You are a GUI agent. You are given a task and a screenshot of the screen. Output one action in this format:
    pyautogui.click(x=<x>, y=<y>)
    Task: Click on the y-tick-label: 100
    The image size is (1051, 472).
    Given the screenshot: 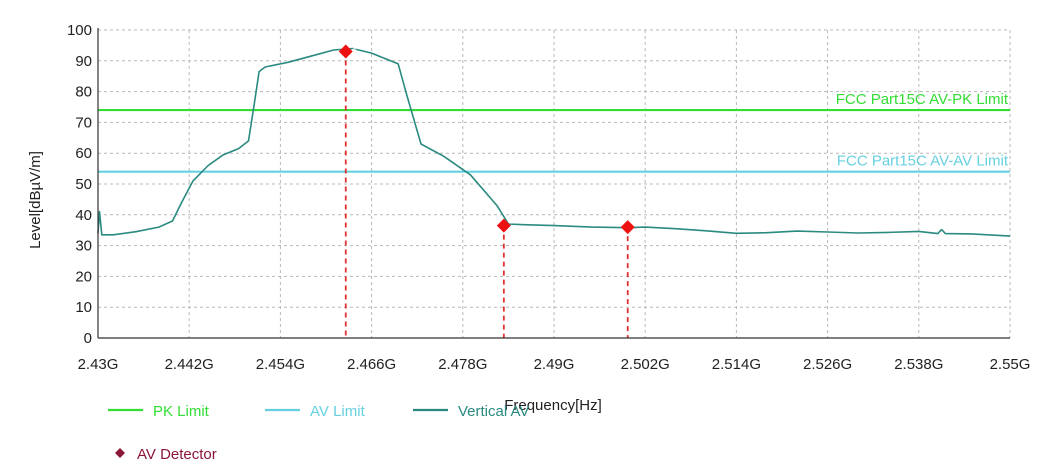 What is the action you would take?
    pyautogui.click(x=79, y=30)
    